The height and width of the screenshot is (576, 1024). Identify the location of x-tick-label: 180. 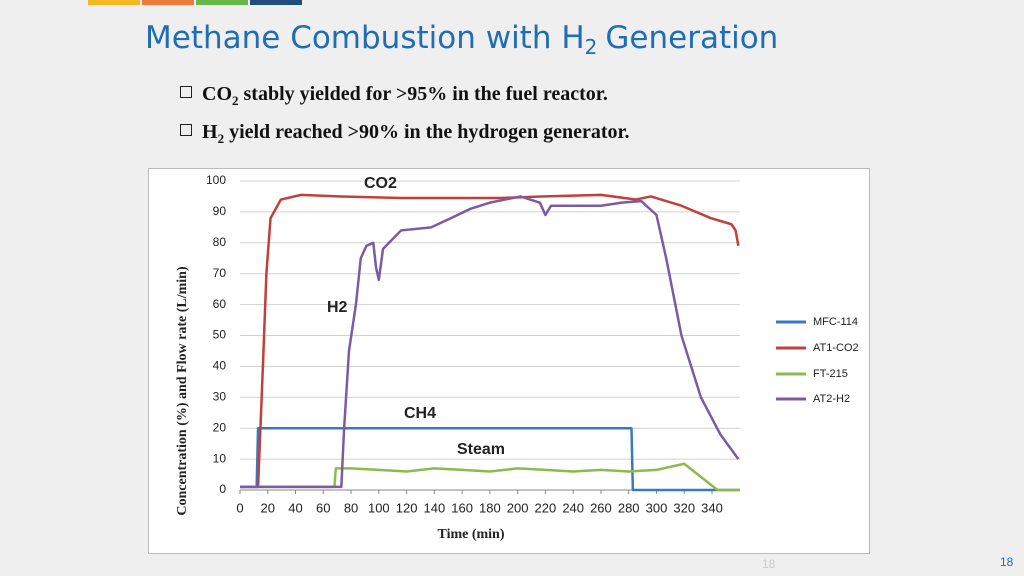
(490, 507).